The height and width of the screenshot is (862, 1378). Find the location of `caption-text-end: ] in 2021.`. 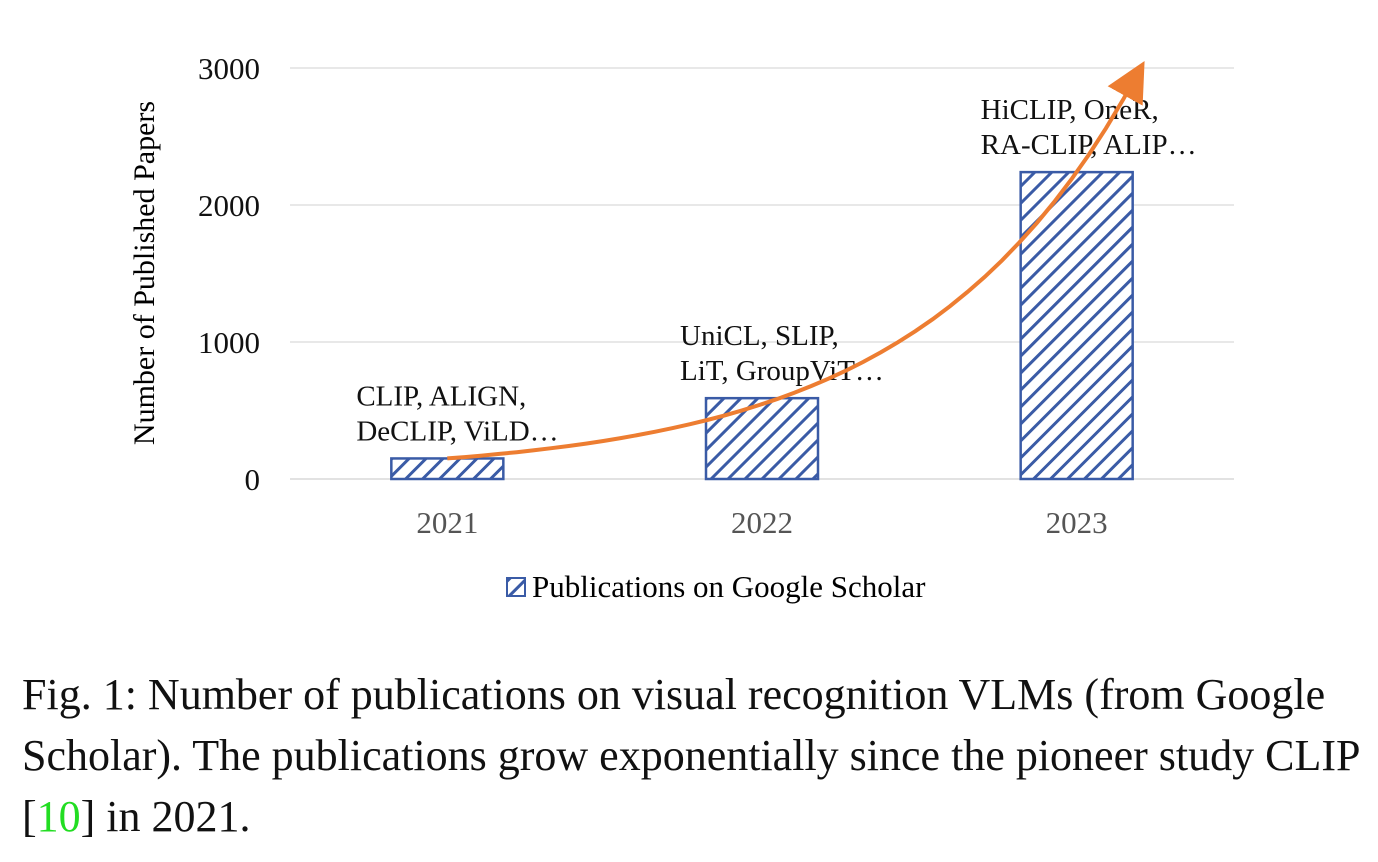

caption-text-end: ] in 2021. is located at coordinates (165, 816).